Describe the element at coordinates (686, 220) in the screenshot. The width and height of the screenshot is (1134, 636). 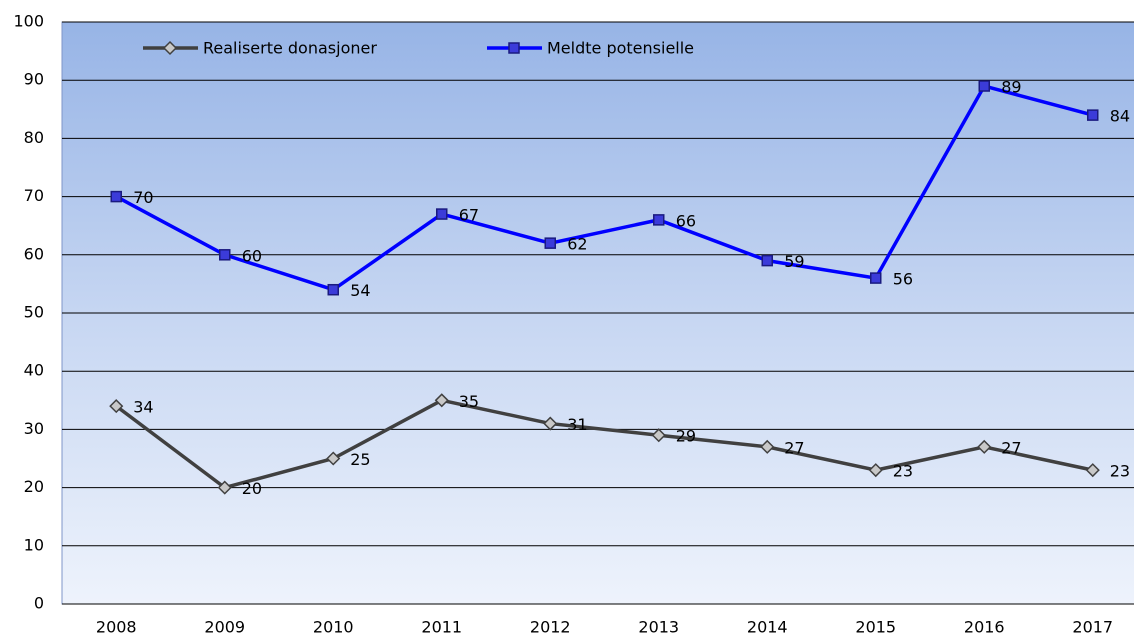
I see `data-label: 66` at that location.